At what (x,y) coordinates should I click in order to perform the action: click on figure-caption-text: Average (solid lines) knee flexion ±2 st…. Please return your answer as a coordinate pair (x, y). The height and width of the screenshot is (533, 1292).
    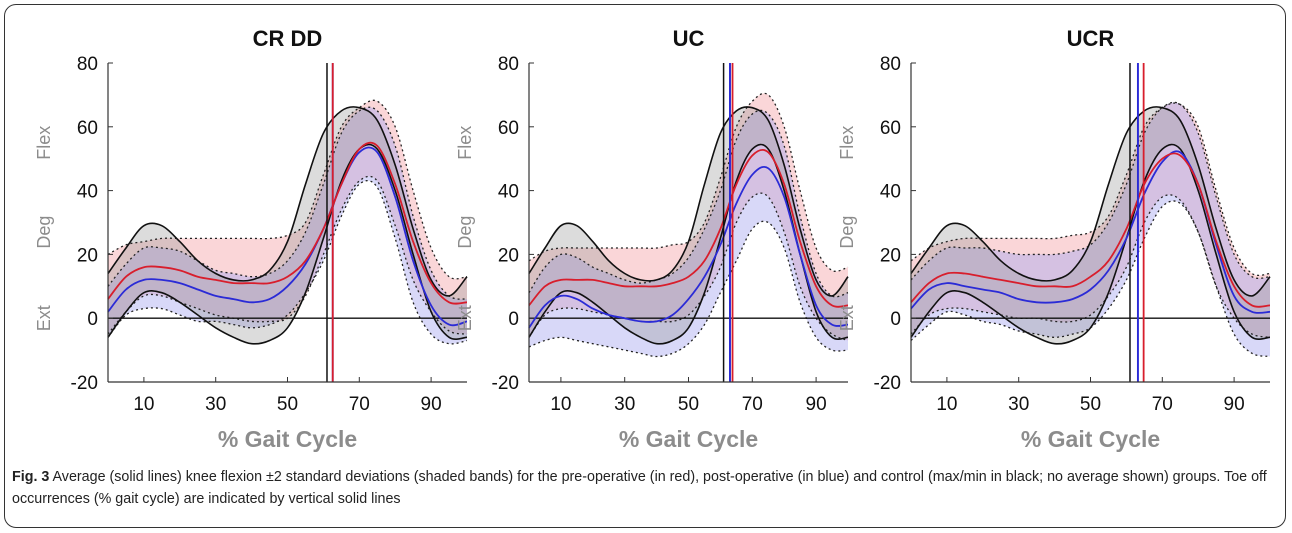
    Looking at the image, I should click on (639, 488).